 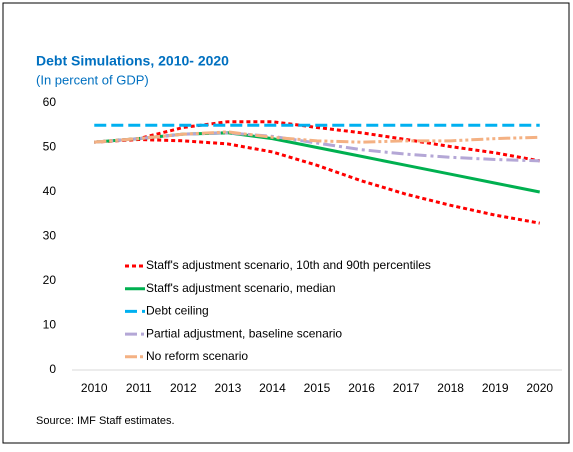 I want to click on x-tick-label: 2011, so click(x=139, y=388).